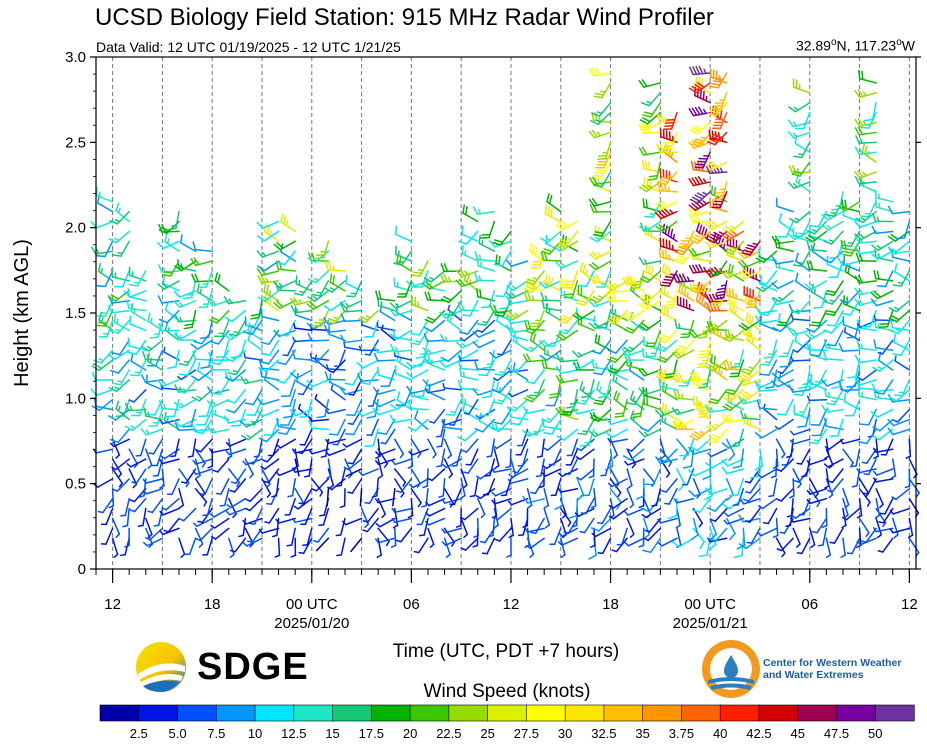  What do you see at coordinates (899, 42) in the screenshot?
I see `degree-symbol-lon: o` at bounding box center [899, 42].